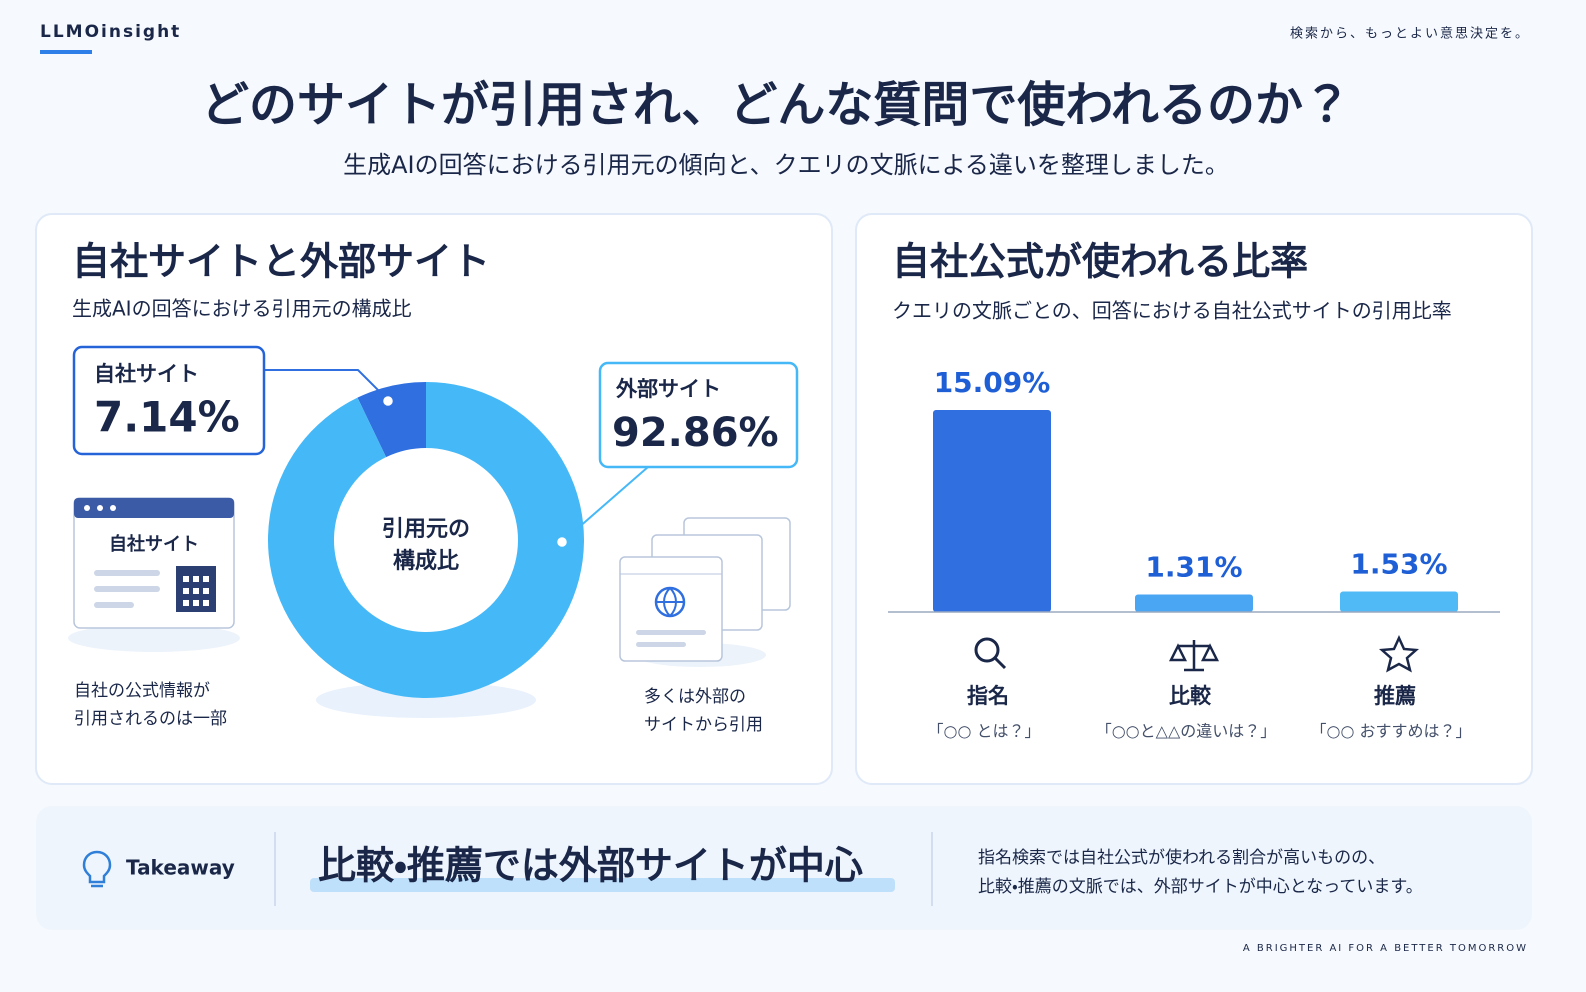 The width and height of the screenshot is (1586, 992). I want to click on annotation: サイトから引用, so click(703, 725).